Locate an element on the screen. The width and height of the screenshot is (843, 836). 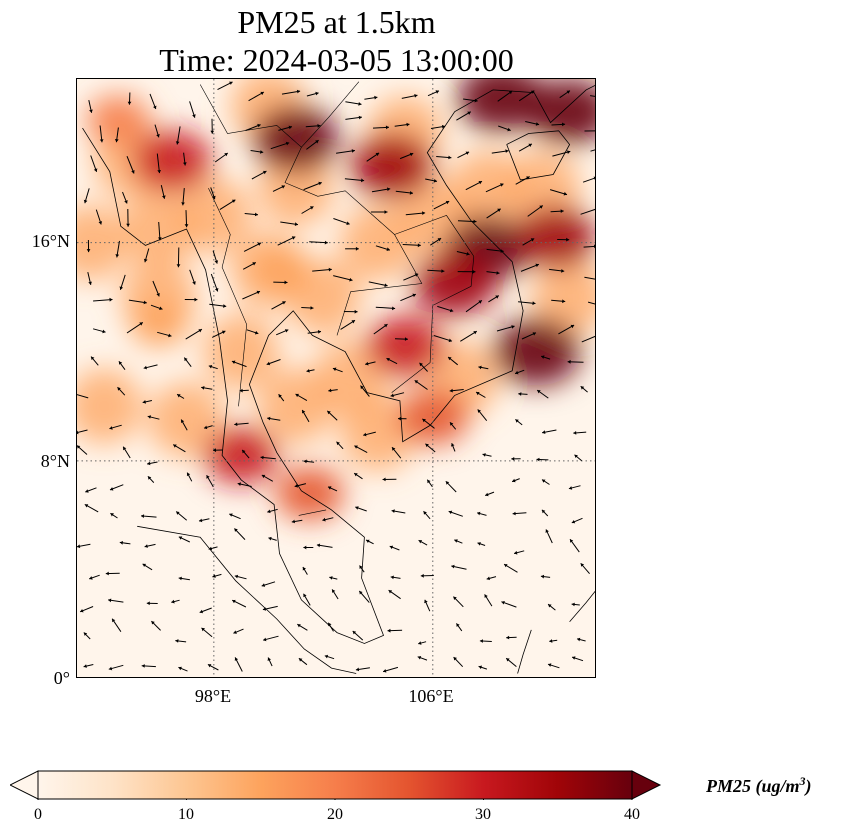
colorbar-tick-label-30: 30 is located at coordinates (483, 814).